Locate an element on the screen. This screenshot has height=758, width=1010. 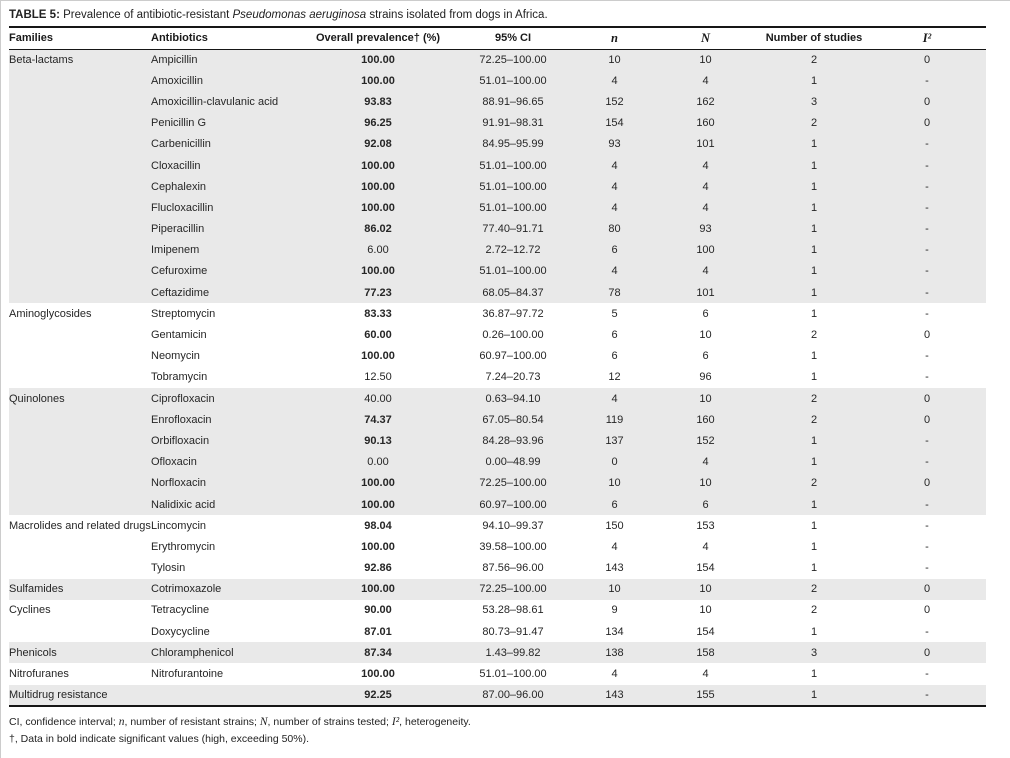
ci-cell: 1.43–99.82 is located at coordinates (513, 652).